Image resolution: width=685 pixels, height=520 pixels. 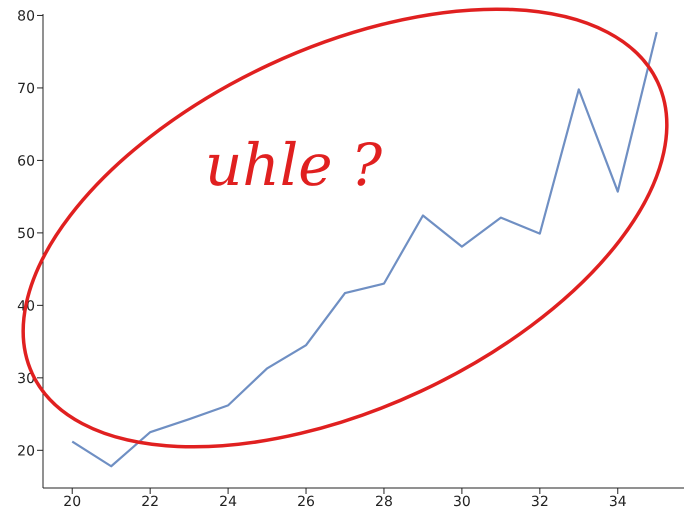 I want to click on x-tick-label: 30, so click(x=461, y=502).